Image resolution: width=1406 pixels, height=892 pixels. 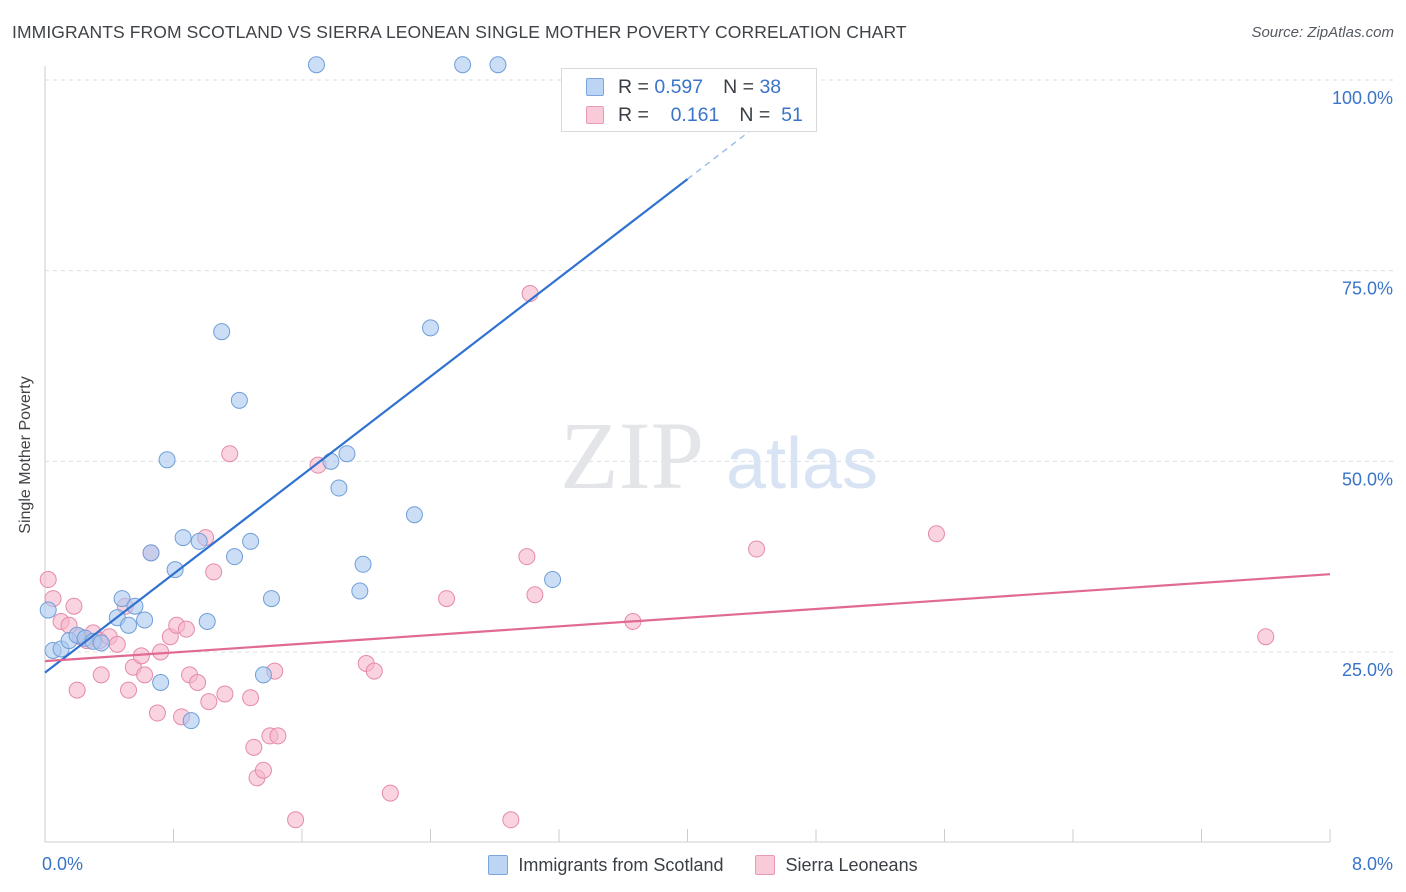 What do you see at coordinates (719, 455) in the screenshot?
I see `watermark: ZIP atlas` at bounding box center [719, 455].